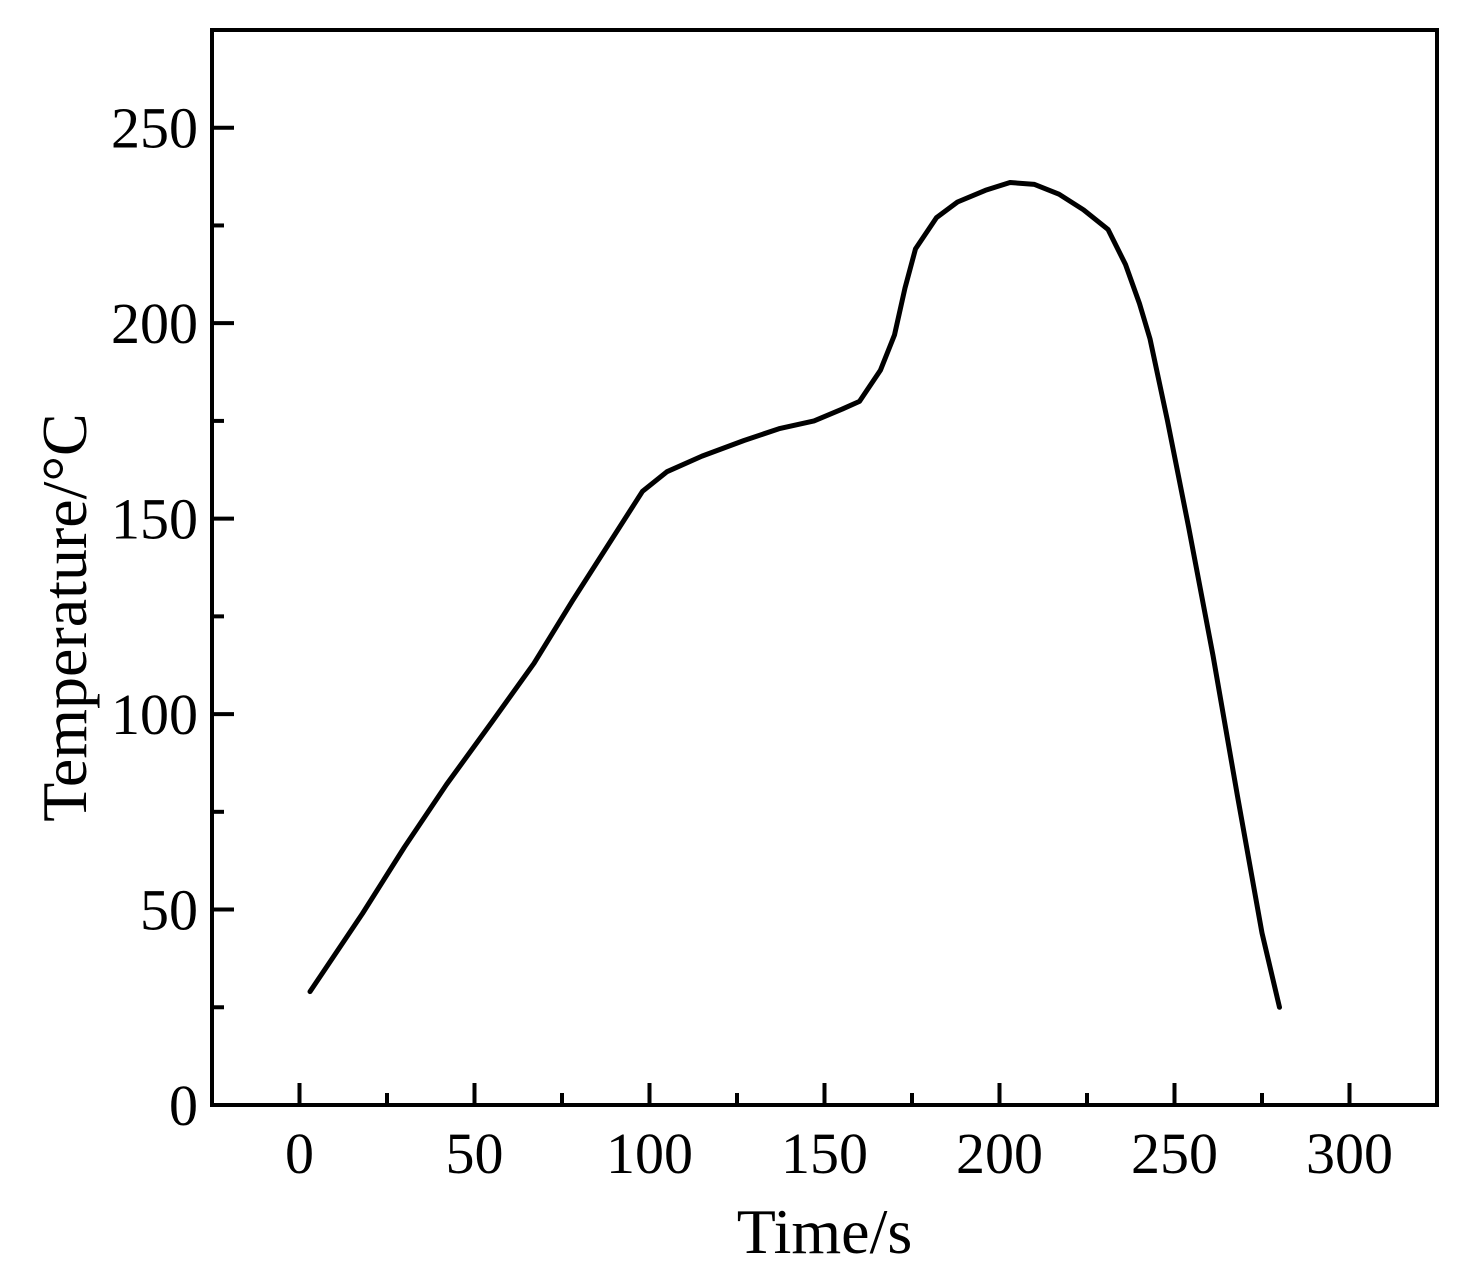 The height and width of the screenshot is (1271, 1462). What do you see at coordinates (299, 1153) in the screenshot?
I see `x-tick-label: 0` at bounding box center [299, 1153].